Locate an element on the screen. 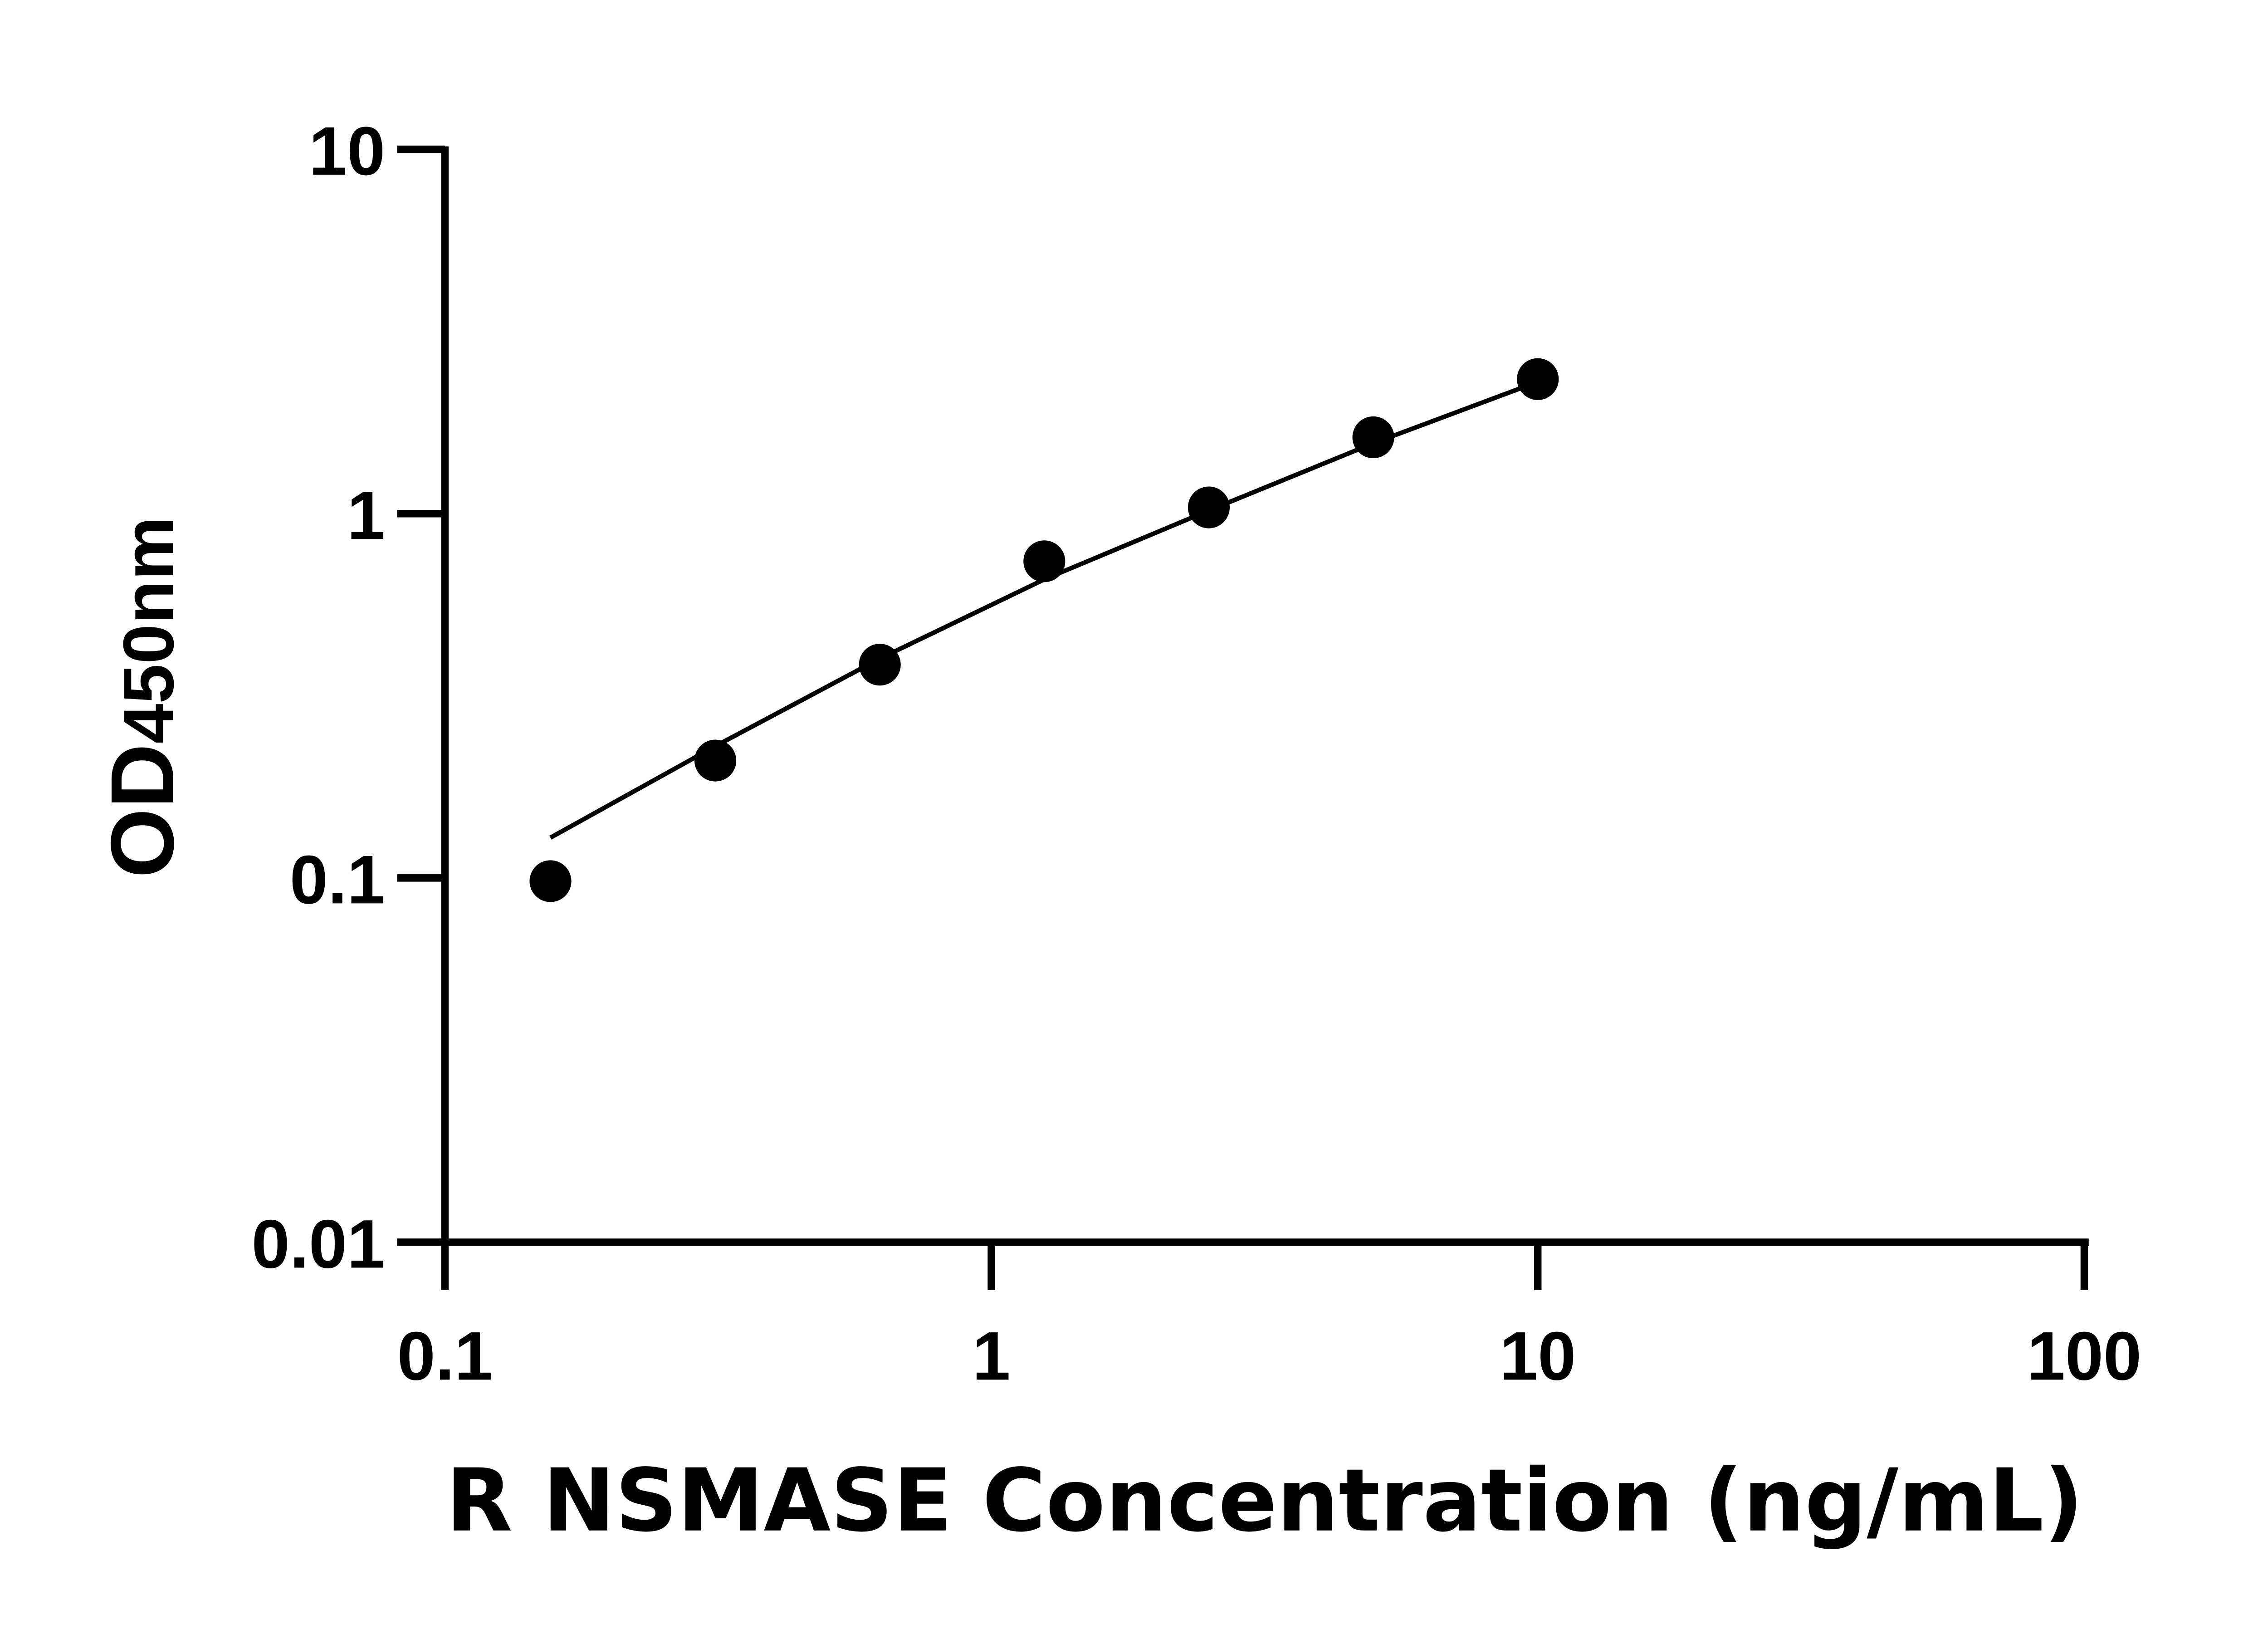  y-tick-label: 0.01 is located at coordinates (319, 1244).